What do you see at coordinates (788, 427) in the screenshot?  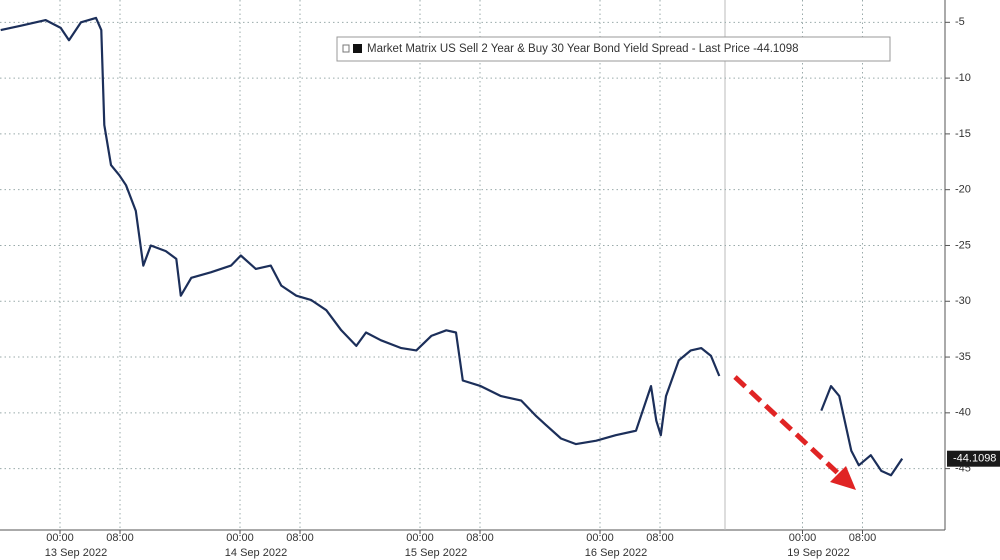 I see `arrow-shaft` at bounding box center [788, 427].